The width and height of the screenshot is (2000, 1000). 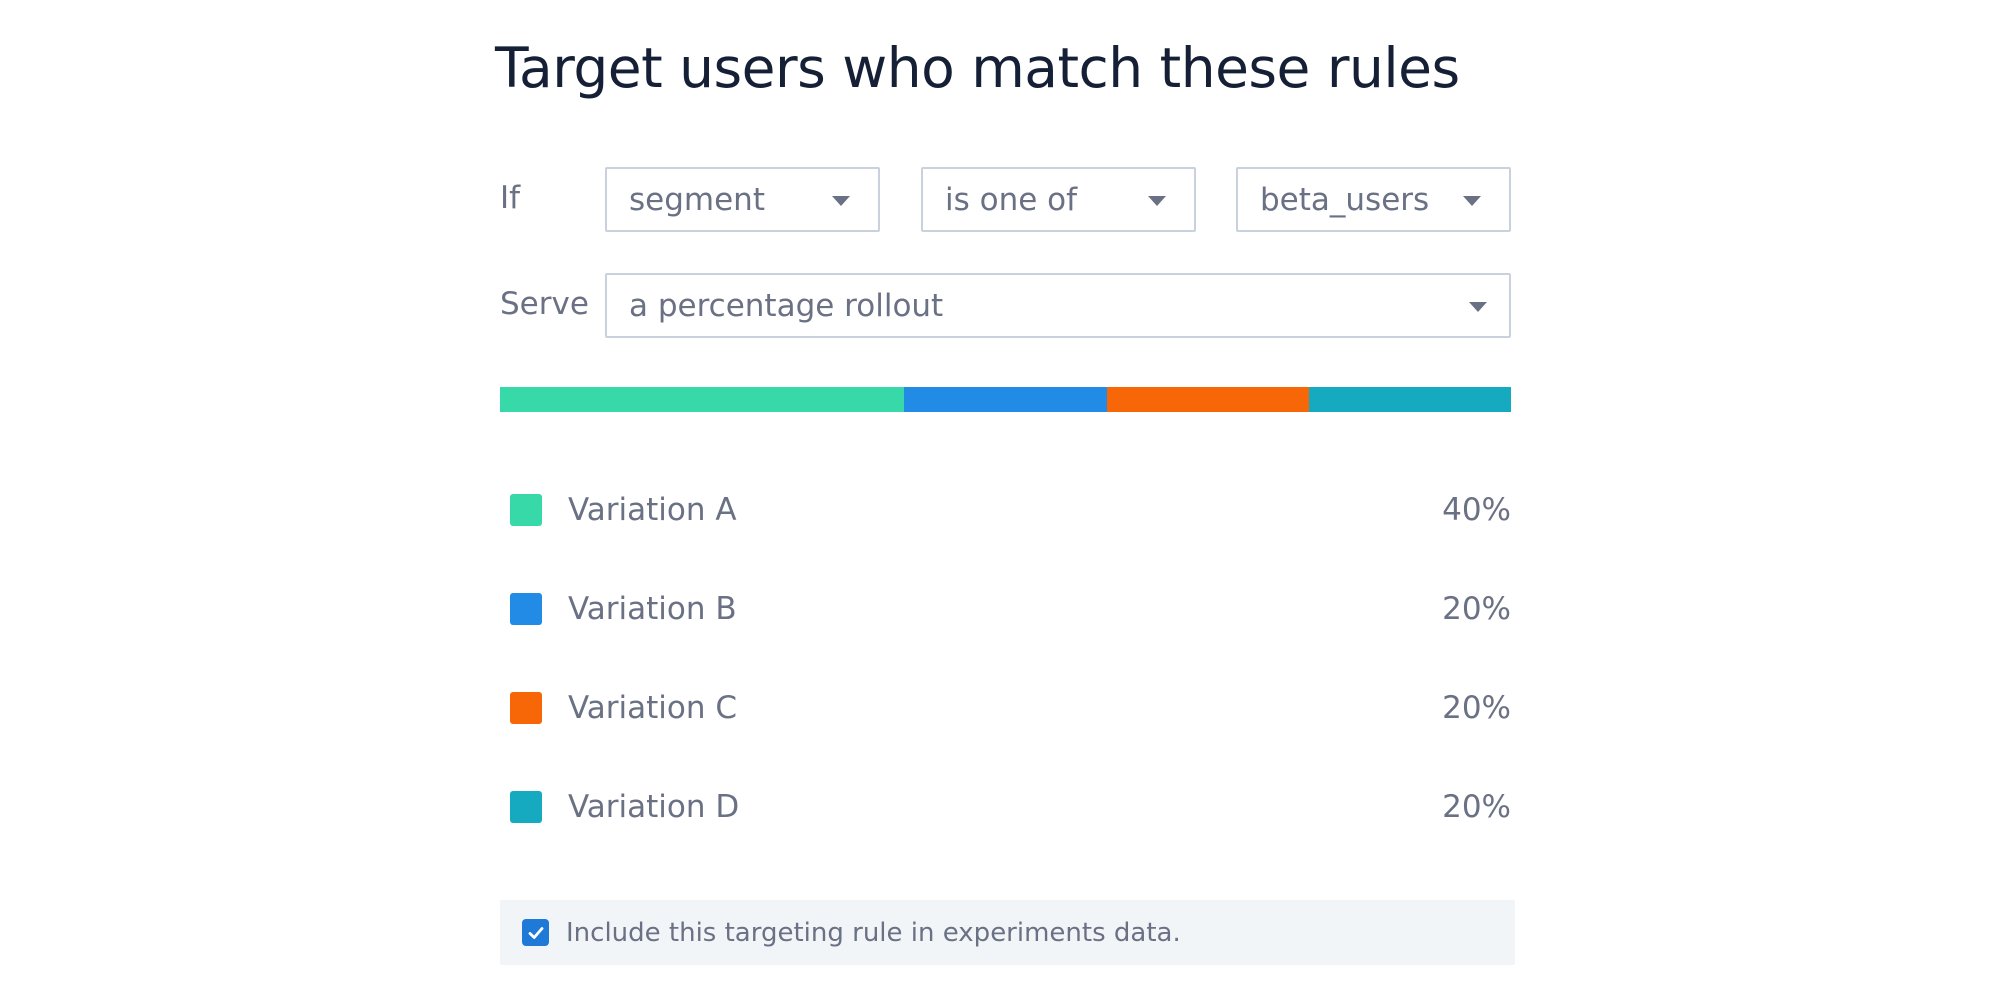 What do you see at coordinates (1011, 199) in the screenshot?
I see `operator-select-value: is one of` at bounding box center [1011, 199].